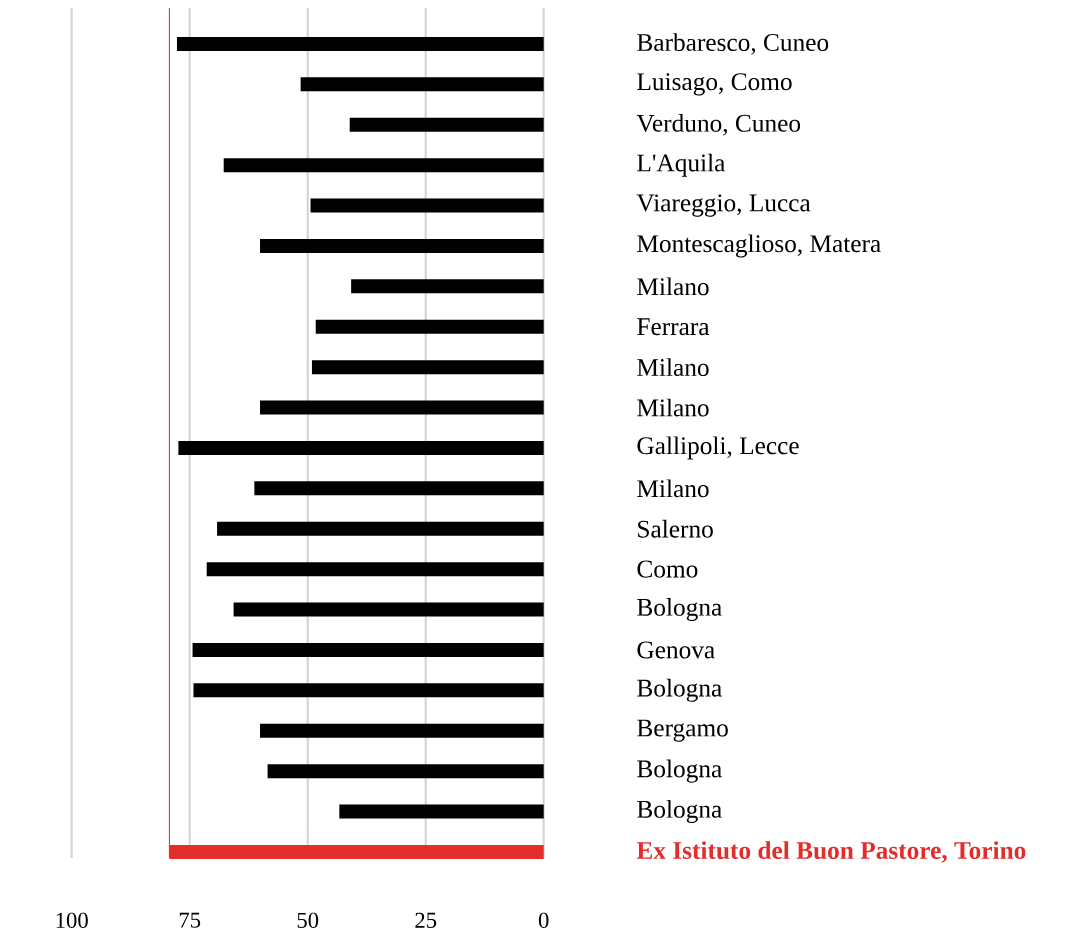  I want to click on y-tick-label: L'Aquila, so click(681, 165).